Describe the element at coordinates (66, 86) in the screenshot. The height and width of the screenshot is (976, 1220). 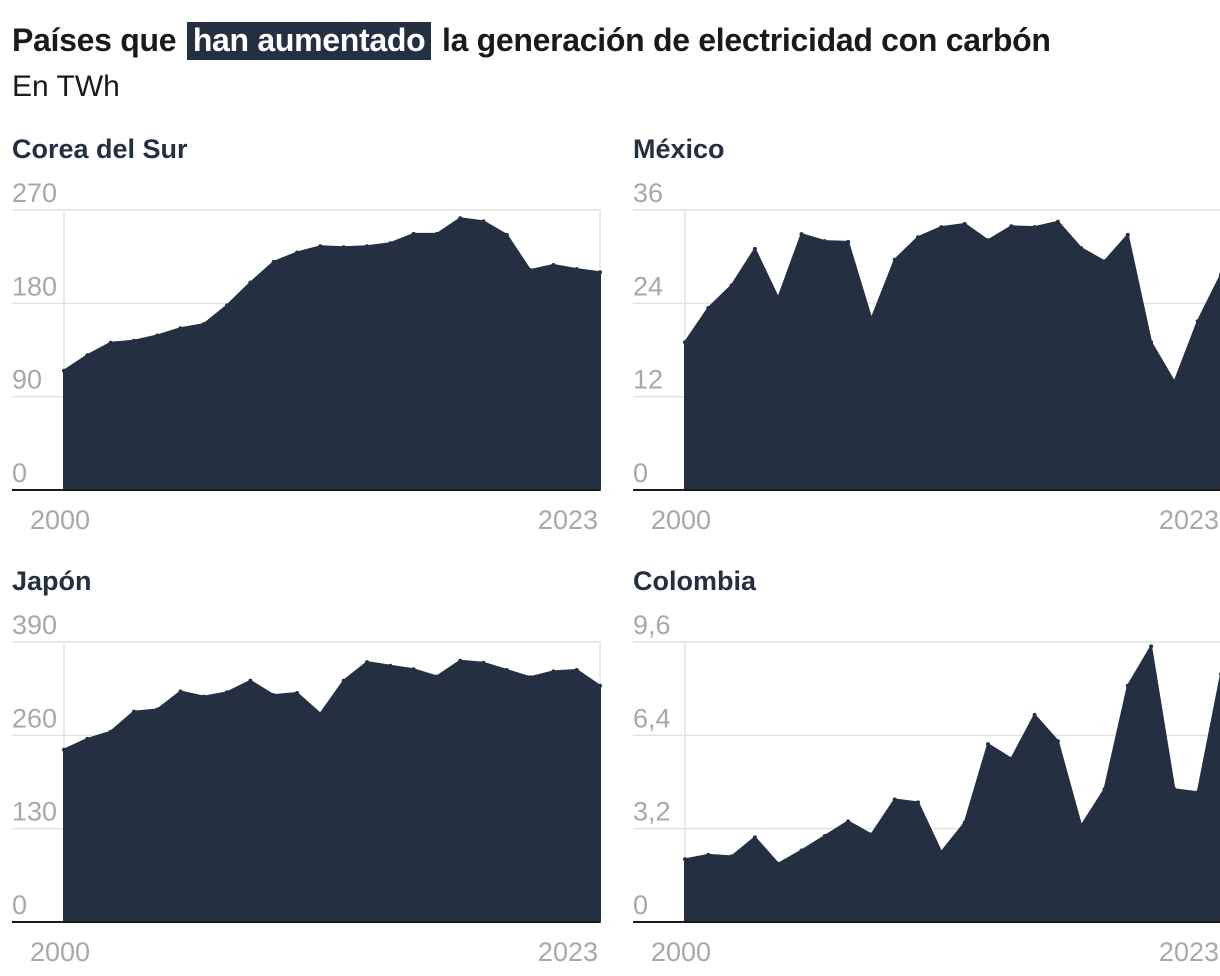
I see `page-subtitle: En TWh` at that location.